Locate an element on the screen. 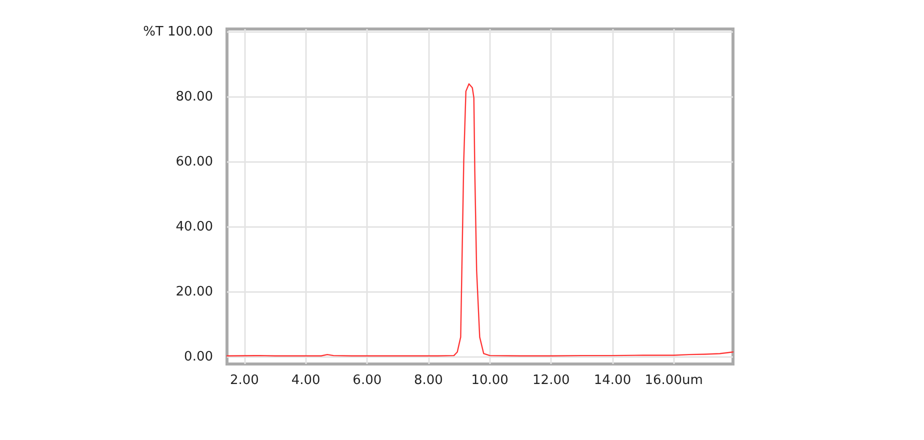 The width and height of the screenshot is (924, 440). x-tick-label: 10.00 is located at coordinates (489, 380).